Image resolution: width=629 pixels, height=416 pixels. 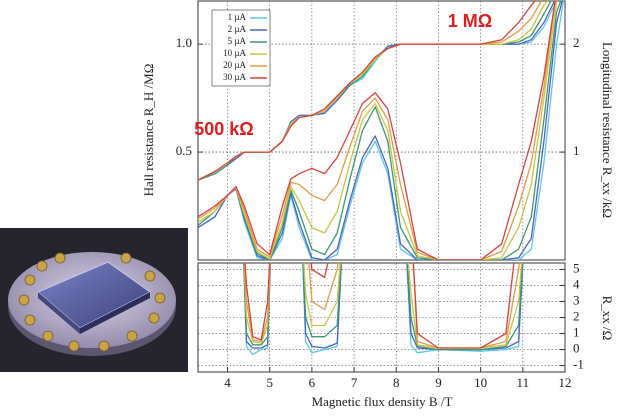 I want to click on x-tick-label: 11, so click(x=523, y=382).